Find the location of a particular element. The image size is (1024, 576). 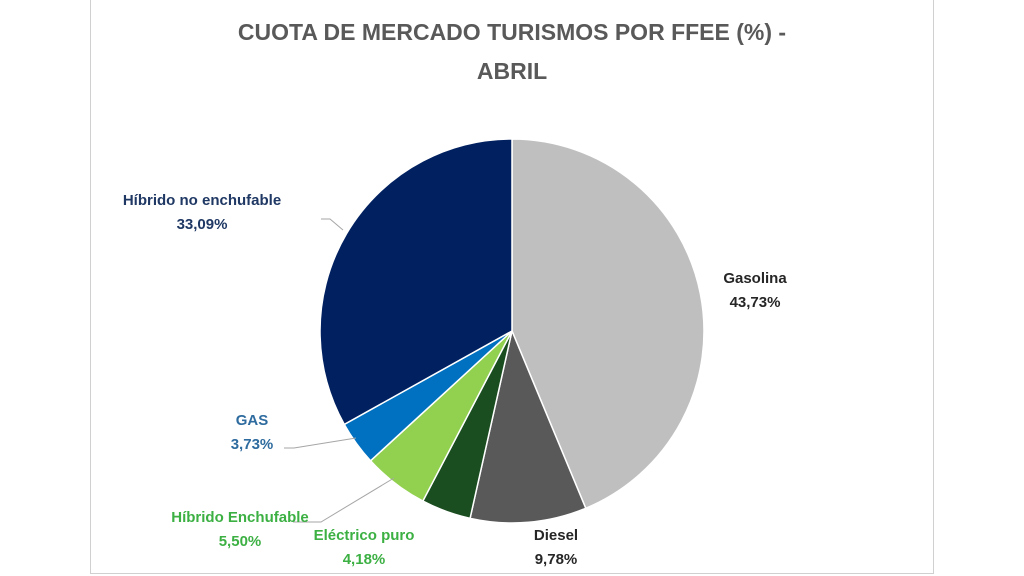

leader-line-gas is located at coordinates (320, 443).